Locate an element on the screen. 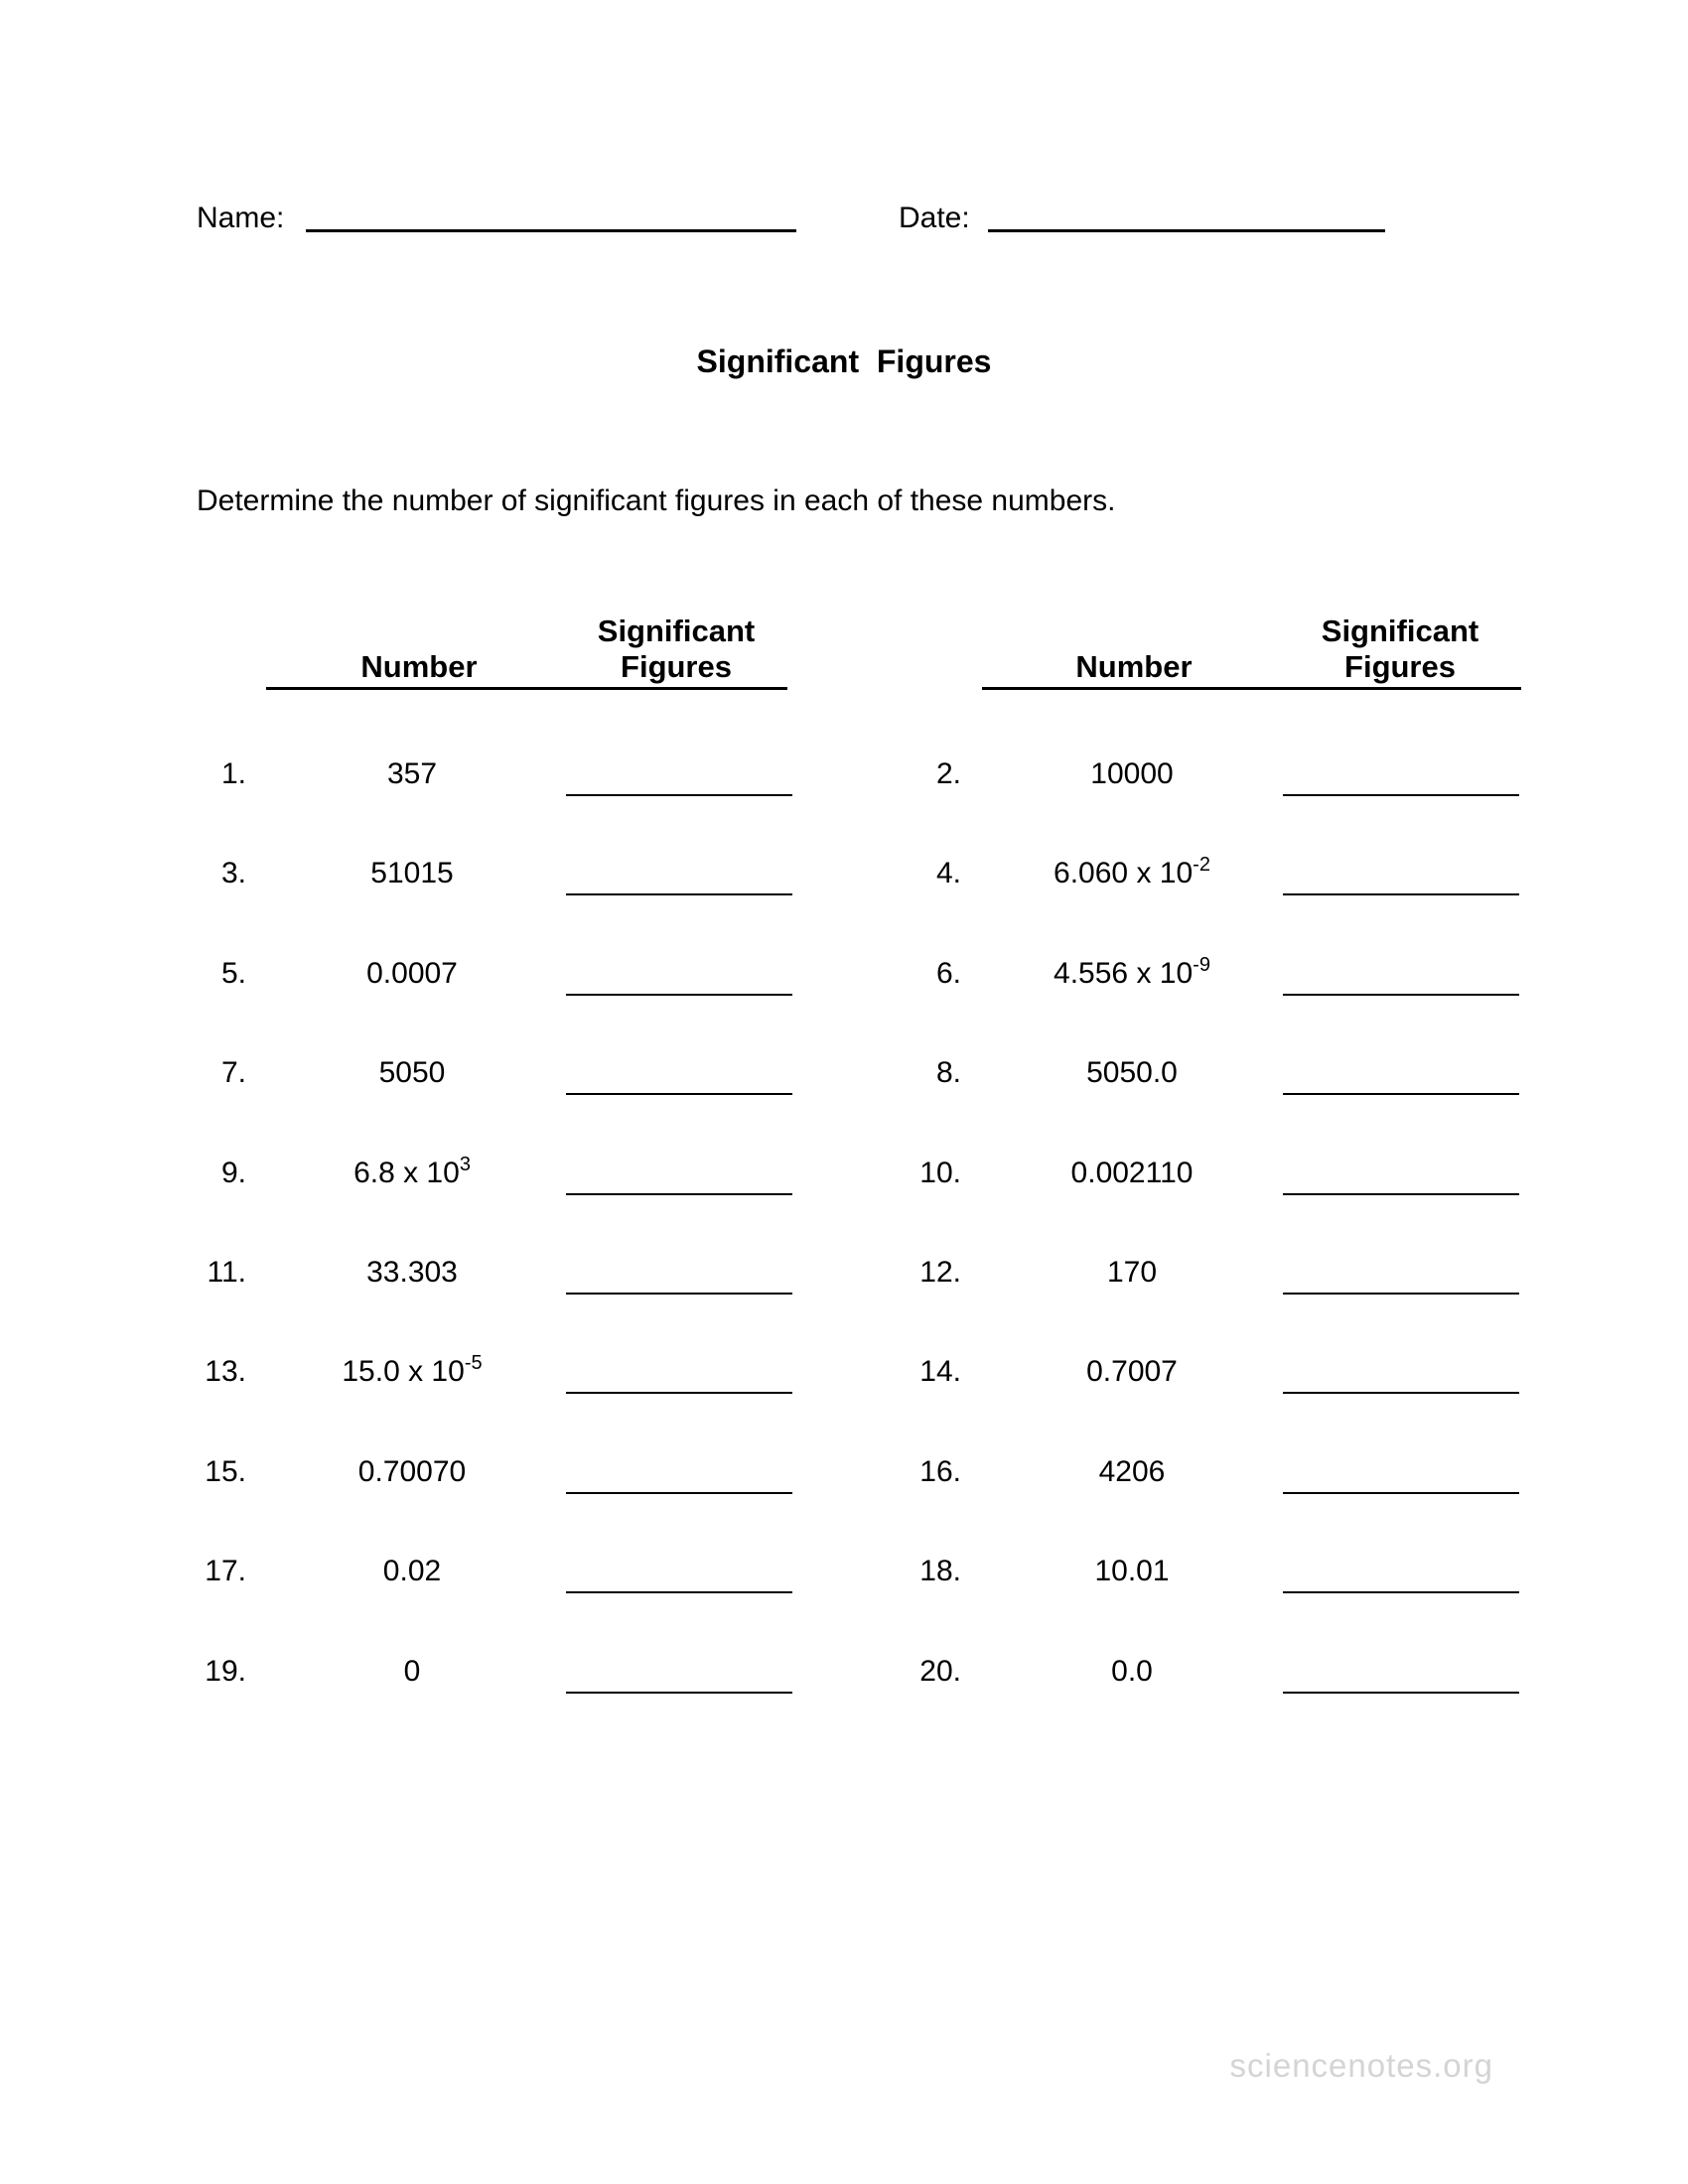 This screenshot has height=2184, width=1688. question-number: 17. is located at coordinates (225, 1571).